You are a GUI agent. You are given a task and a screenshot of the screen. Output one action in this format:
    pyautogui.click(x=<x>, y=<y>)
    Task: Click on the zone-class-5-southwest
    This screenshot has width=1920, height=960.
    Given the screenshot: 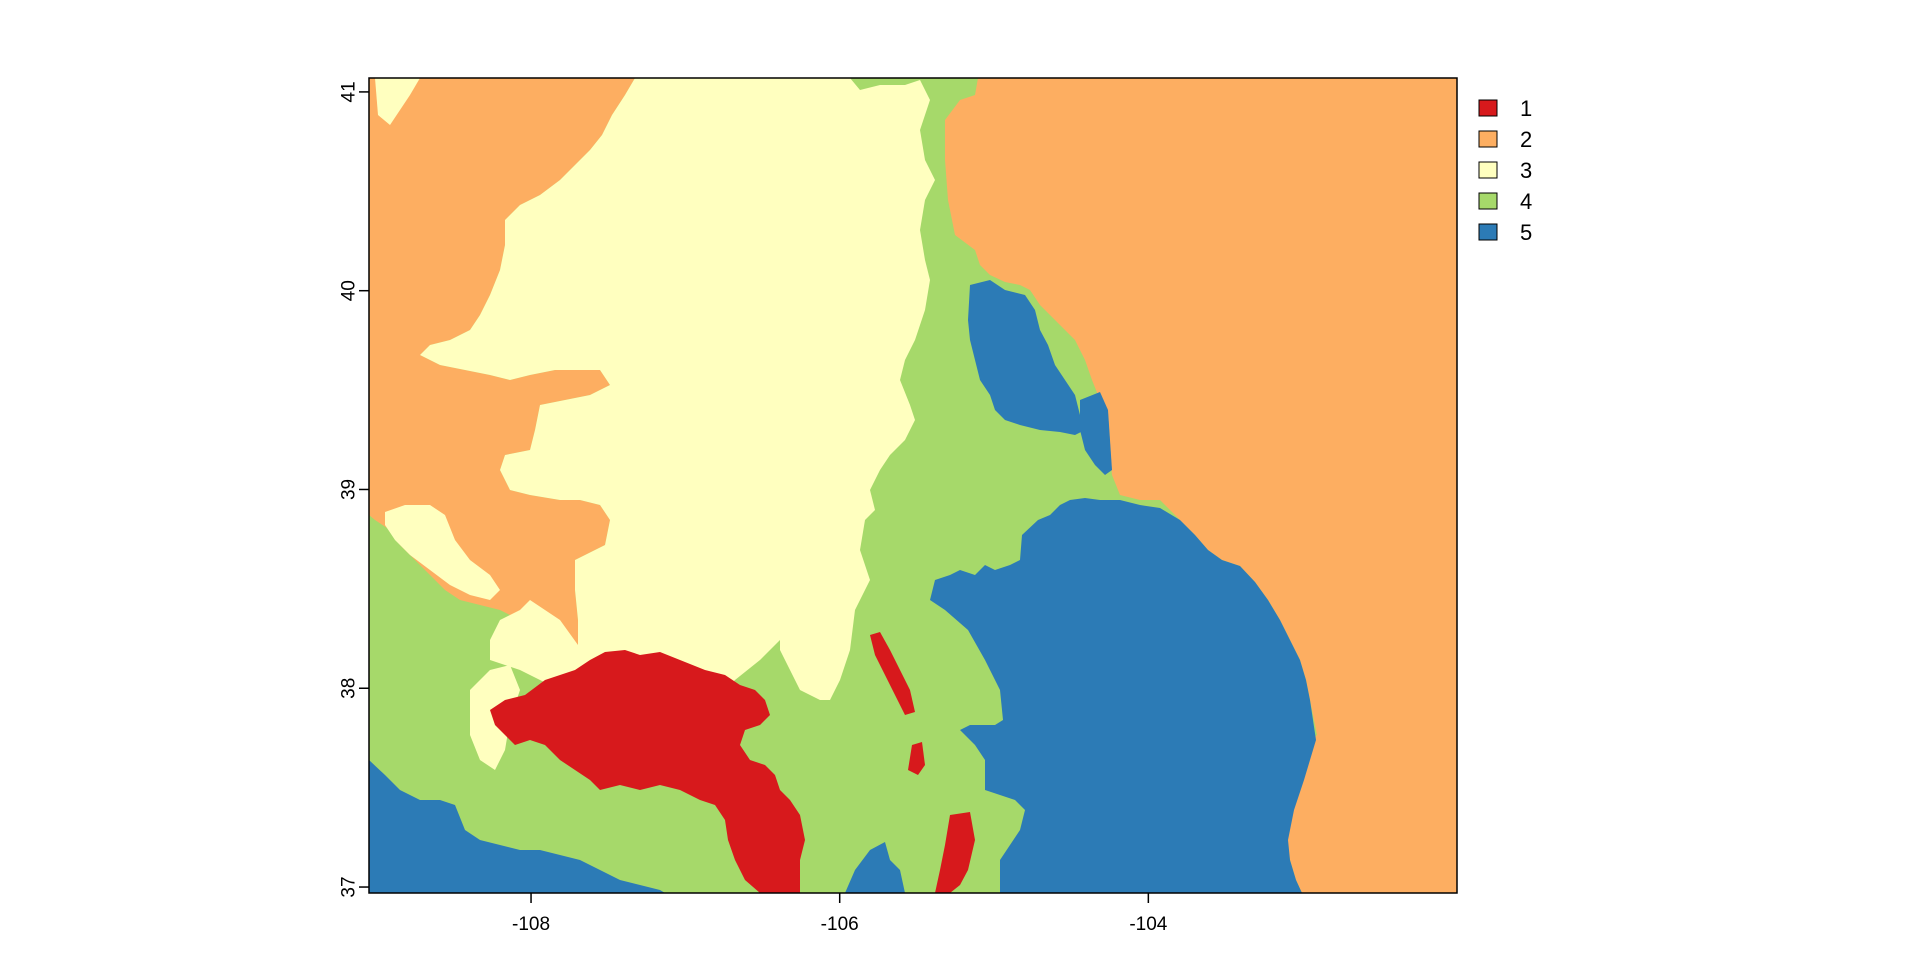 What is the action you would take?
    pyautogui.click(x=517, y=826)
    